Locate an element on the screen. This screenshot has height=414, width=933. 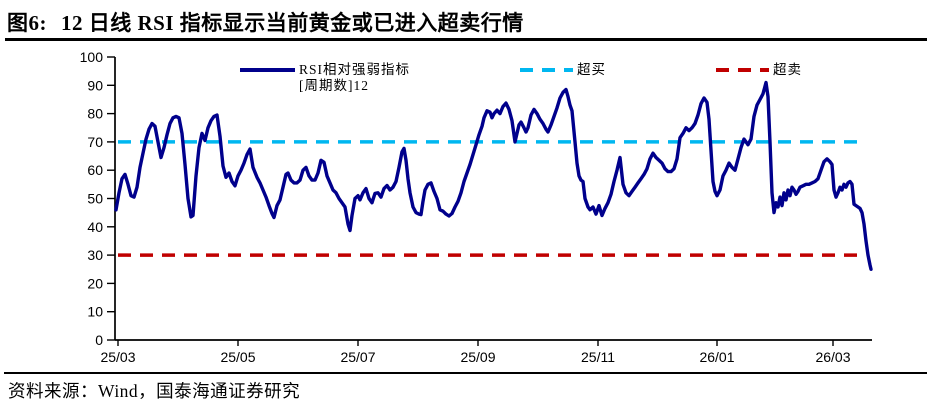
y-tick-label: 50 is located at coordinates (95, 199).